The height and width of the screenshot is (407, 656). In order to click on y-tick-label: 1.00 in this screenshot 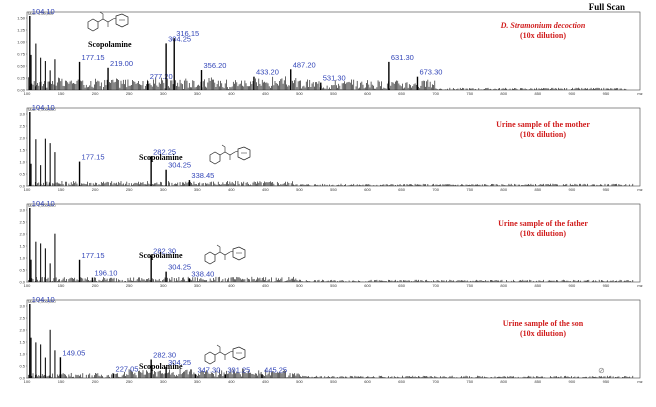, I will do `click(21, 42)`.